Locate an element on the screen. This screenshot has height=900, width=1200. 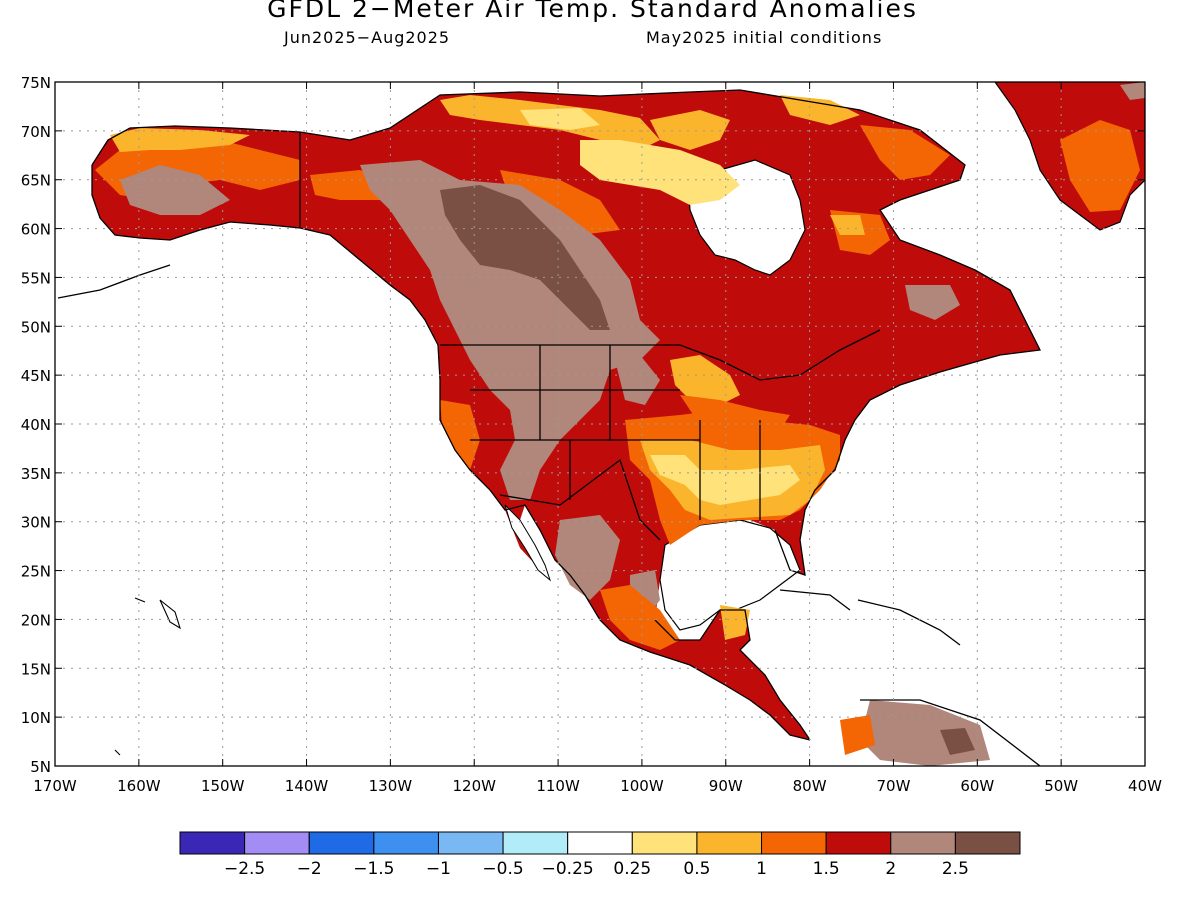
colorbar-label: −2.5 is located at coordinates (244, 869).